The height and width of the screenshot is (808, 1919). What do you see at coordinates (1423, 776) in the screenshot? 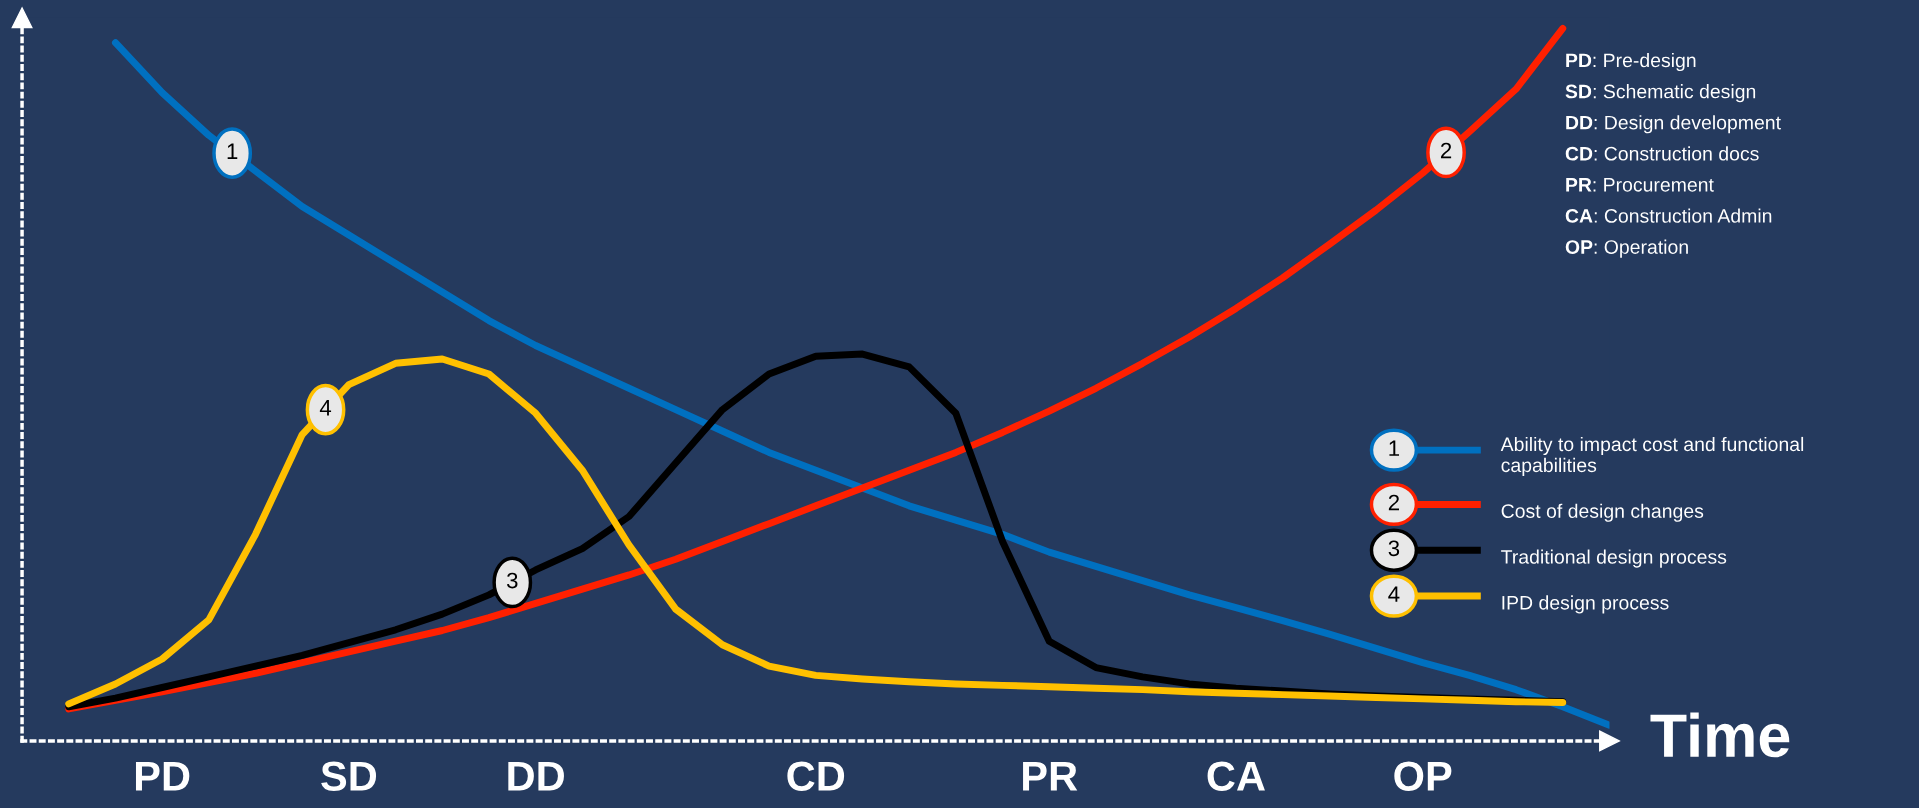
I see `x-tick-label: OP` at bounding box center [1423, 776].